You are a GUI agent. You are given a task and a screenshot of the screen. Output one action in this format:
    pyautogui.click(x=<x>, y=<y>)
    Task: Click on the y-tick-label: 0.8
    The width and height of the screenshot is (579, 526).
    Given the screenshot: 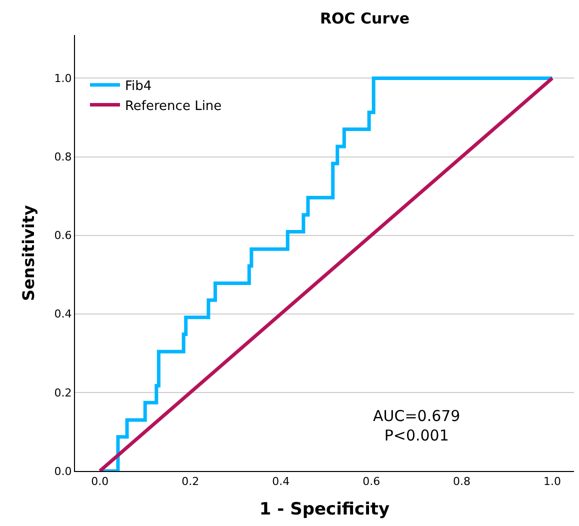 What is the action you would take?
    pyautogui.click(x=63, y=157)
    